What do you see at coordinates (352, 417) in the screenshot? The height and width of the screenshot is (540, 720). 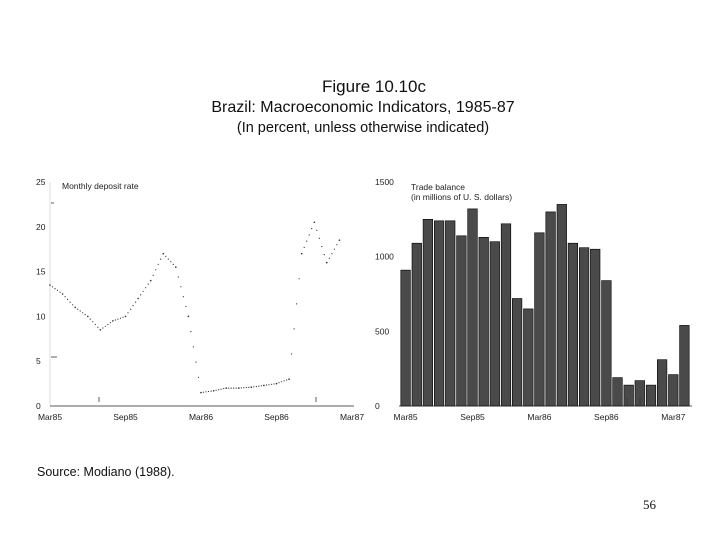 I see `x-tick-label: Mar87` at bounding box center [352, 417].